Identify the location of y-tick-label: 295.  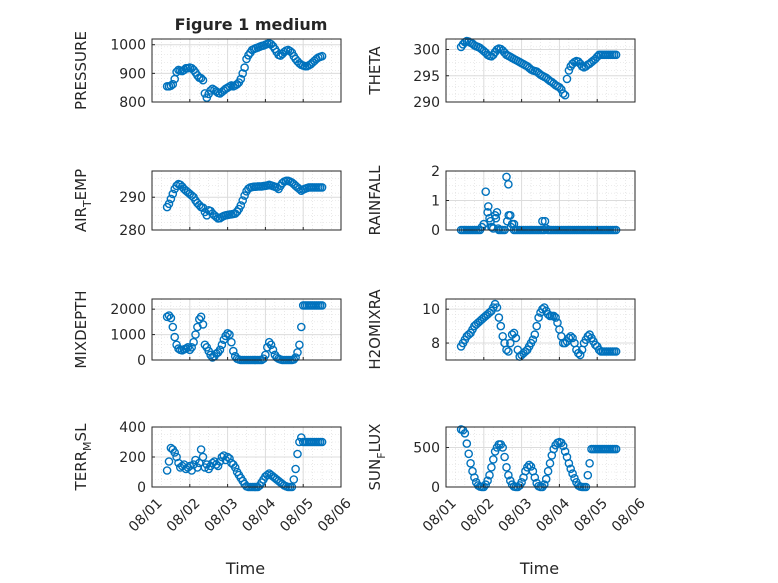
(426, 77).